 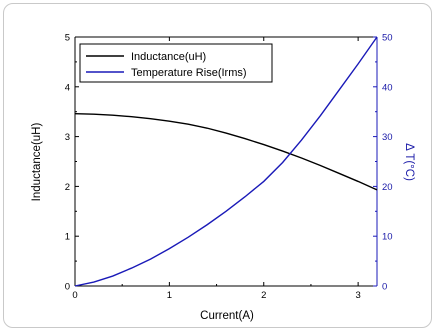 I want to click on left-tick-label: 1, so click(x=67, y=237).